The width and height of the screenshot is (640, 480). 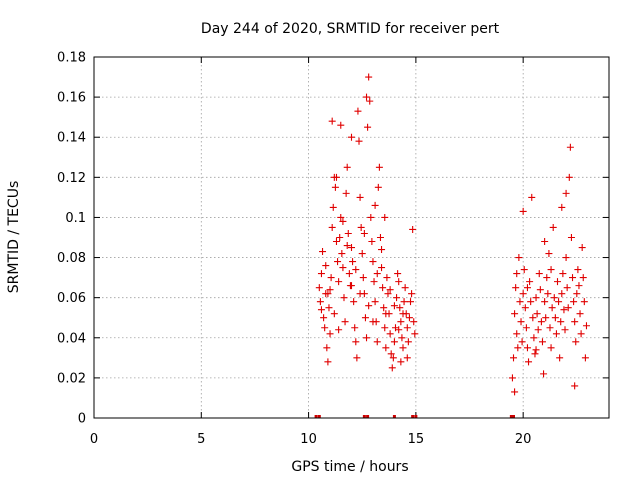 I want to click on x-tick-label: 10, so click(x=308, y=439).